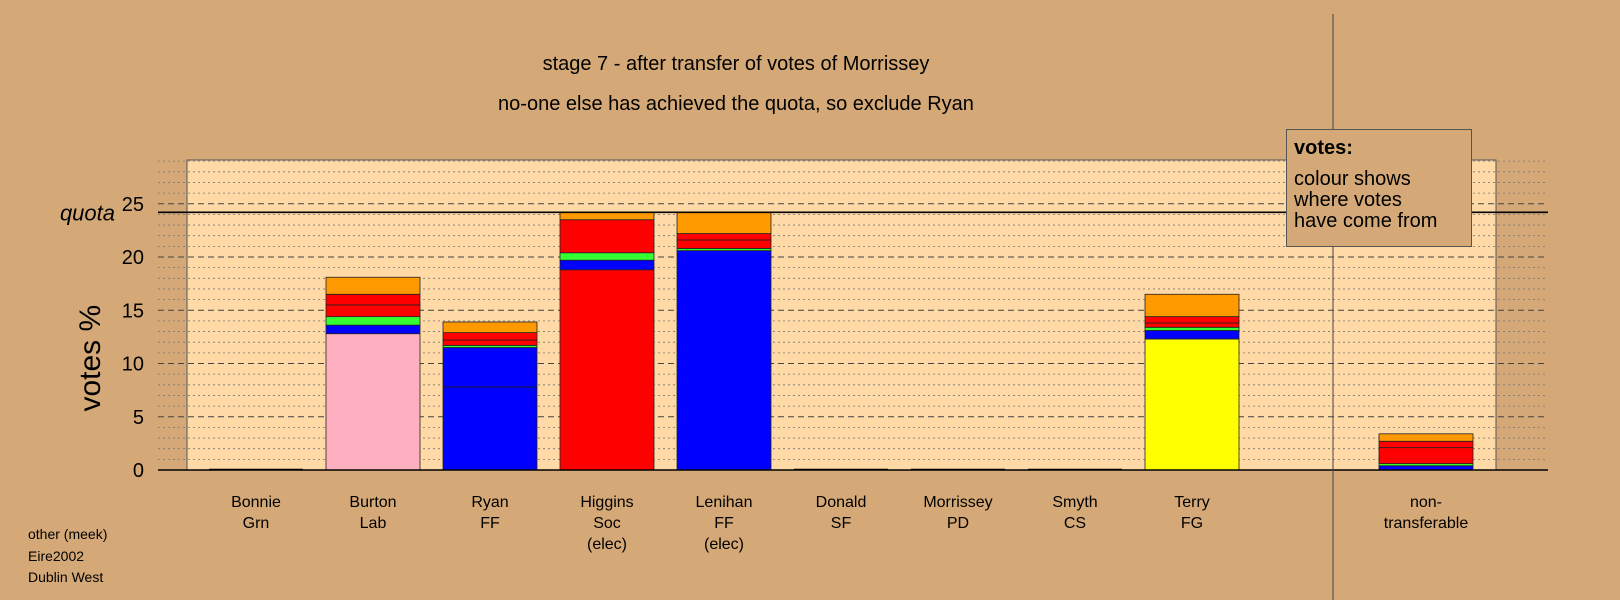 This screenshot has width=1620, height=600. I want to click on x-tick-label: Terry, so click(1192, 502).